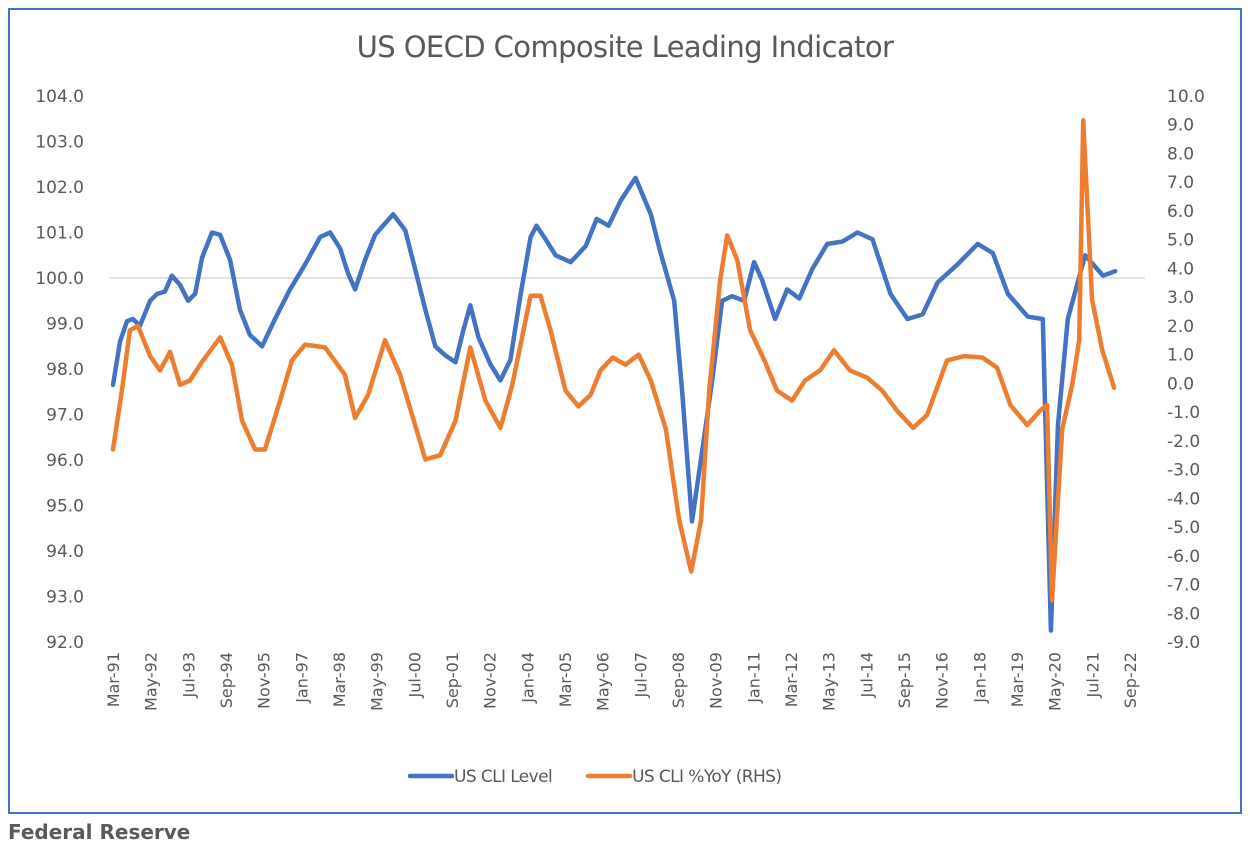 The height and width of the screenshot is (860, 1250). I want to click on right-axis-tick-label: 3.0, so click(1180, 298).